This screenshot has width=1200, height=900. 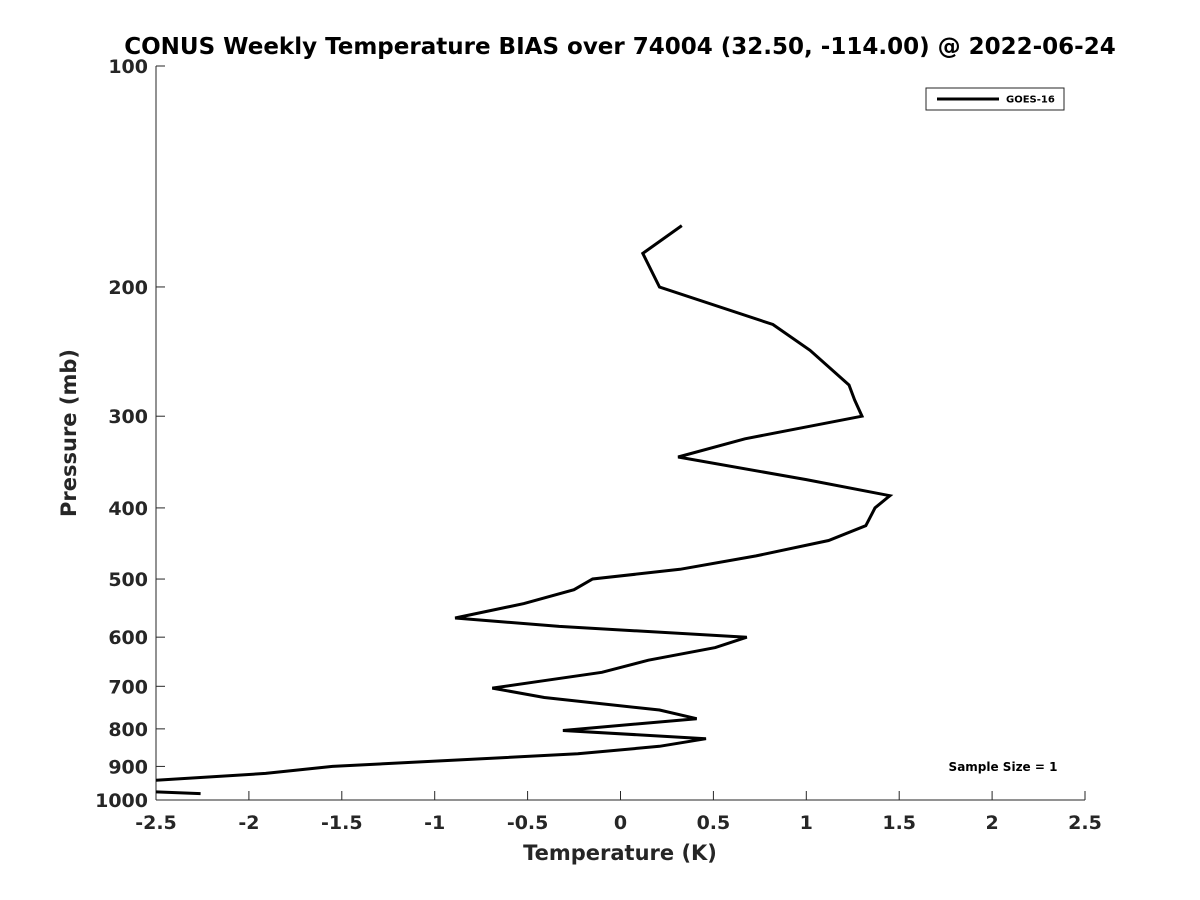 I want to click on y-tick-label: 100, so click(x=128, y=67).